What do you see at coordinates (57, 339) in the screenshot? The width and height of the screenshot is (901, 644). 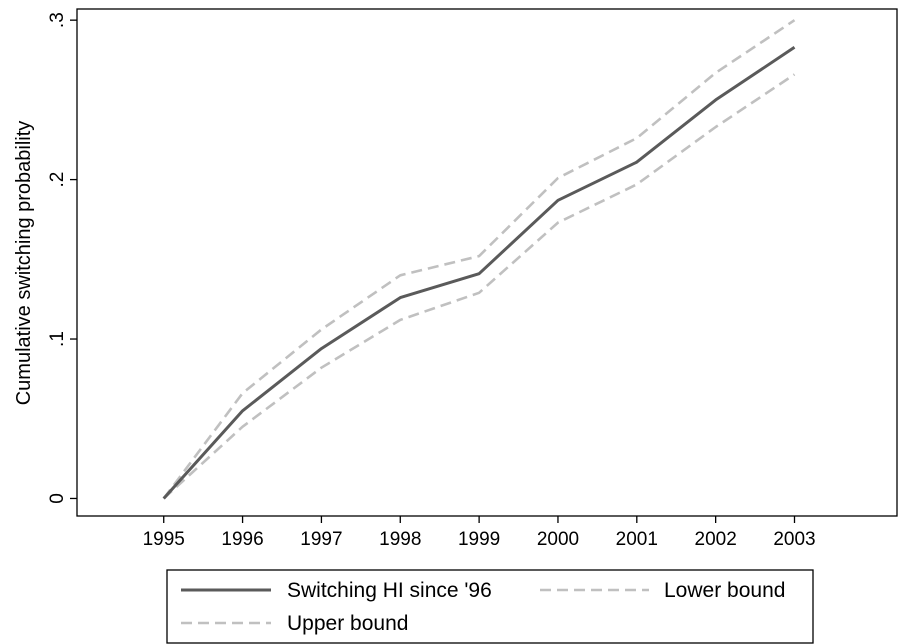 I see `y-tick-label: .1` at bounding box center [57, 339].